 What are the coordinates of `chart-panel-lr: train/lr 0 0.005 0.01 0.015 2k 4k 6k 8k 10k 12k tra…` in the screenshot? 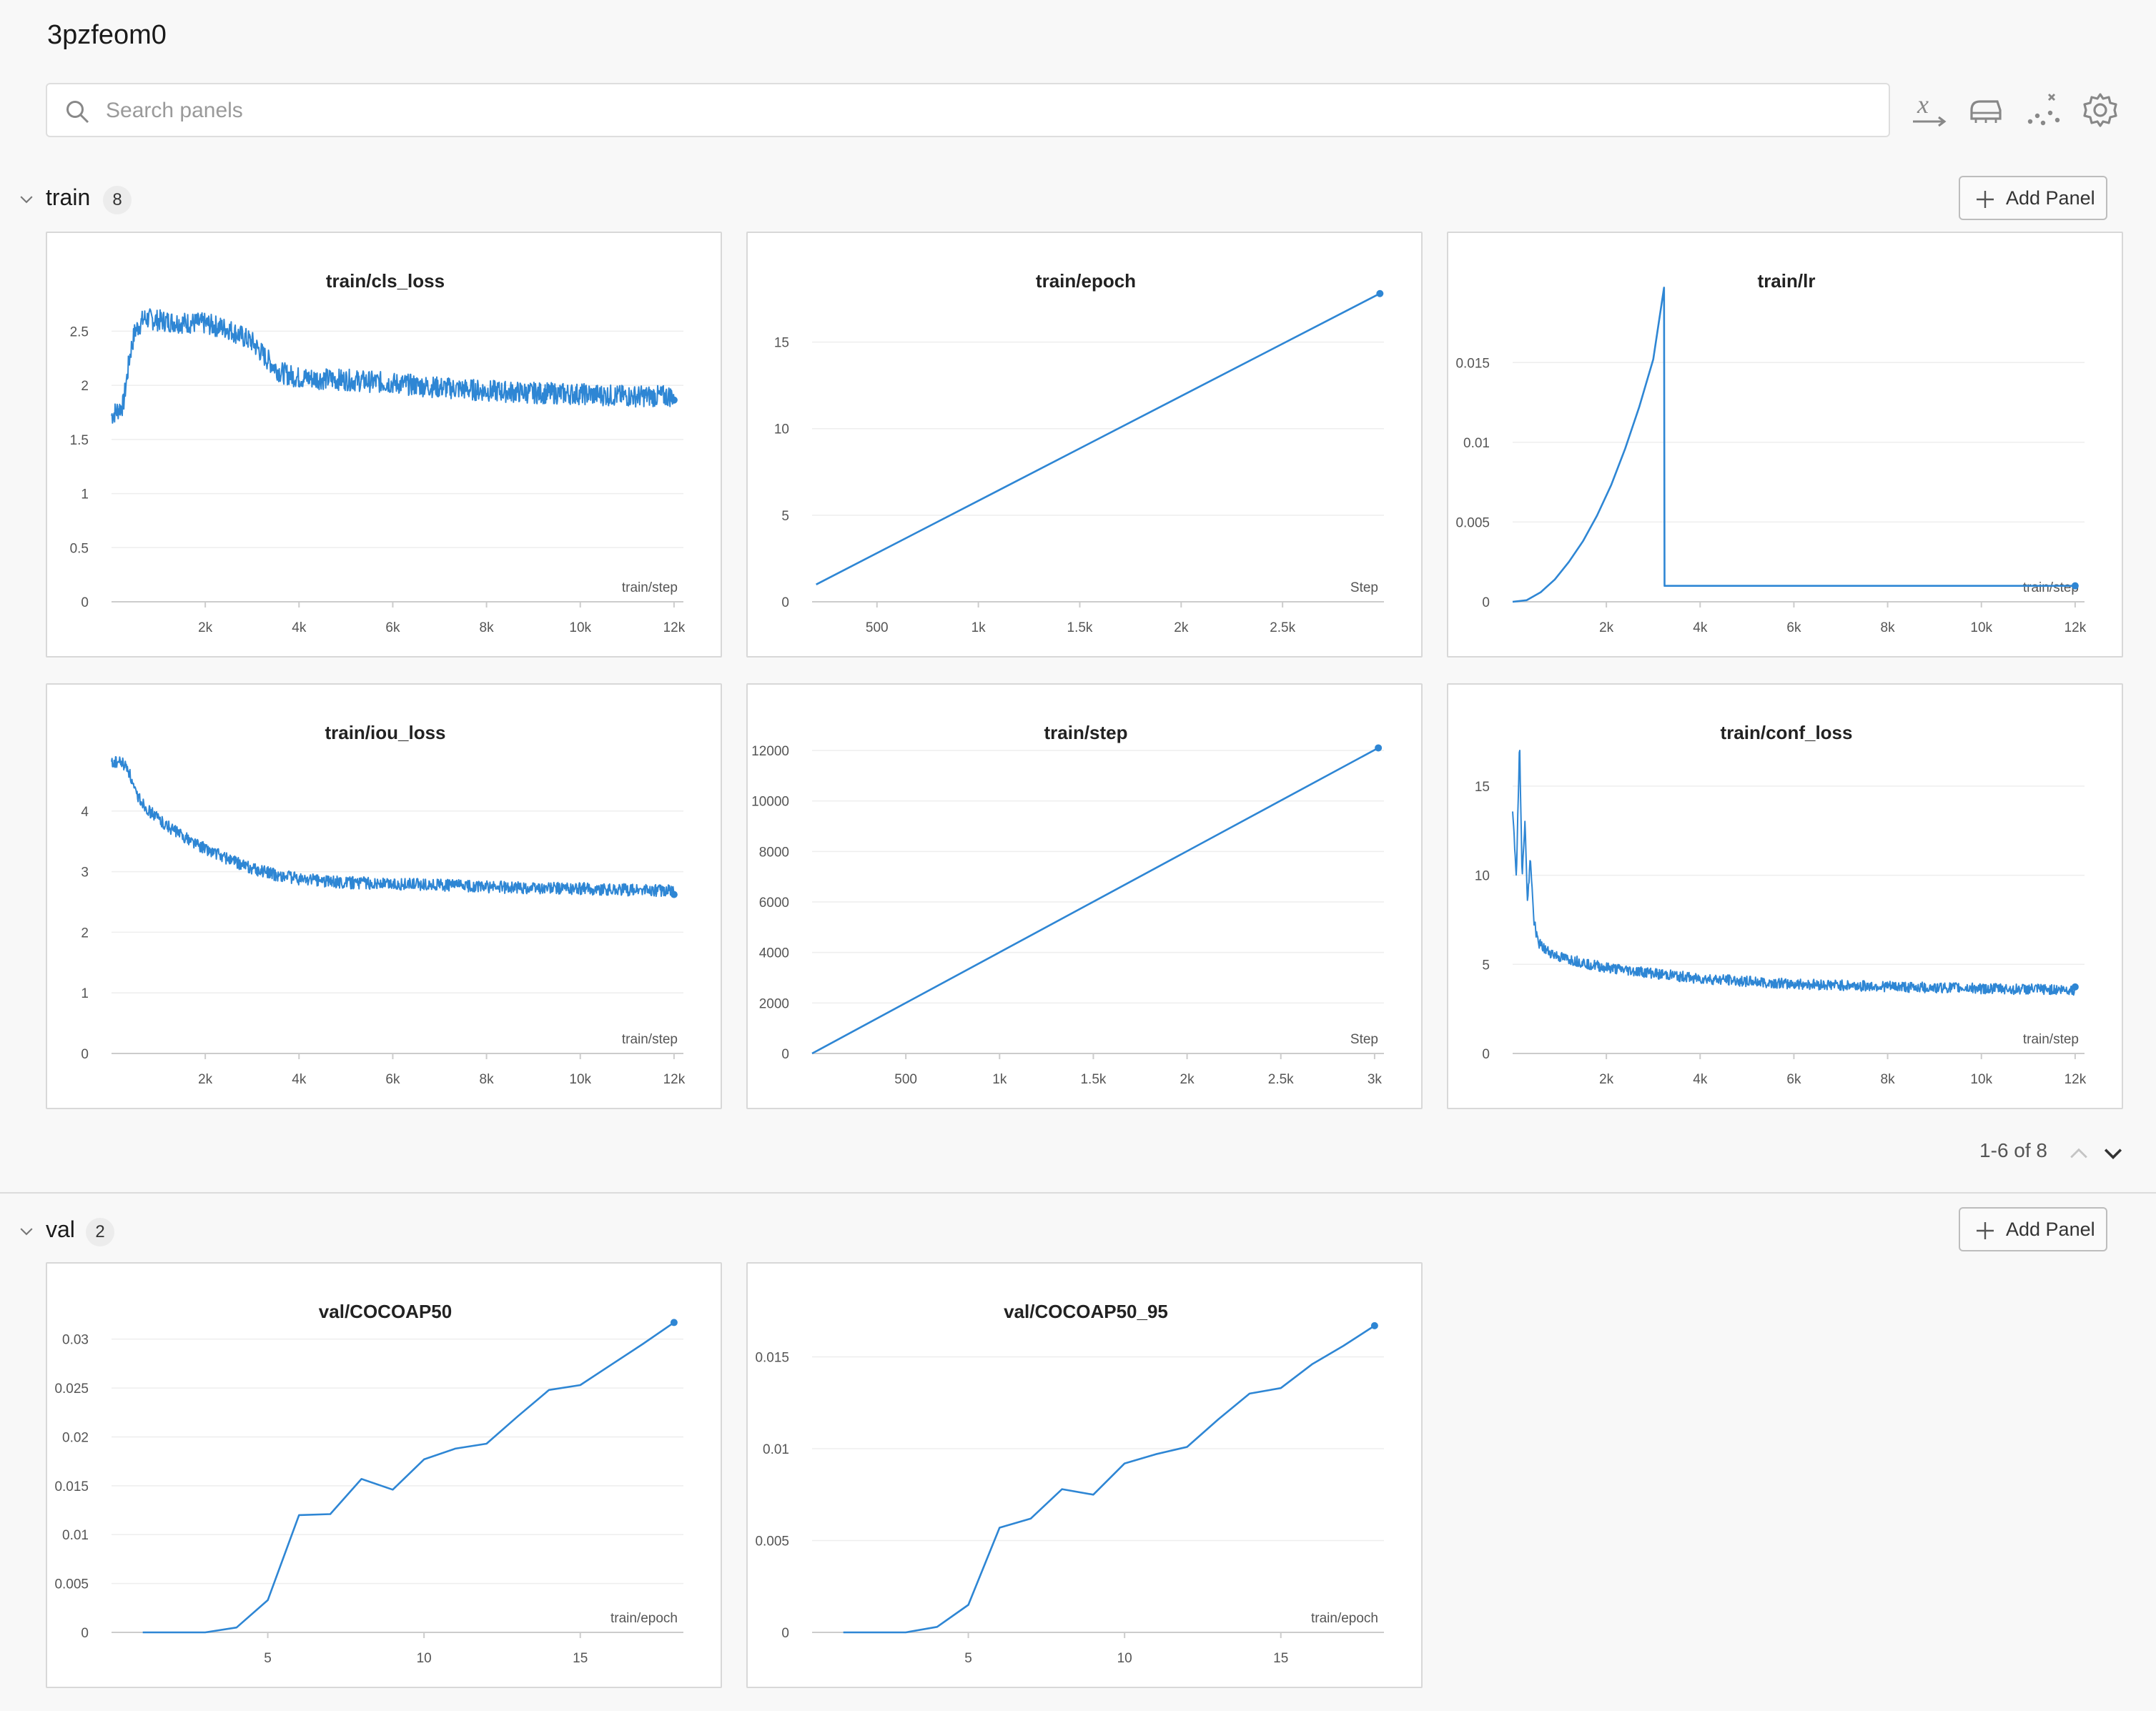 It's located at (1785, 445).